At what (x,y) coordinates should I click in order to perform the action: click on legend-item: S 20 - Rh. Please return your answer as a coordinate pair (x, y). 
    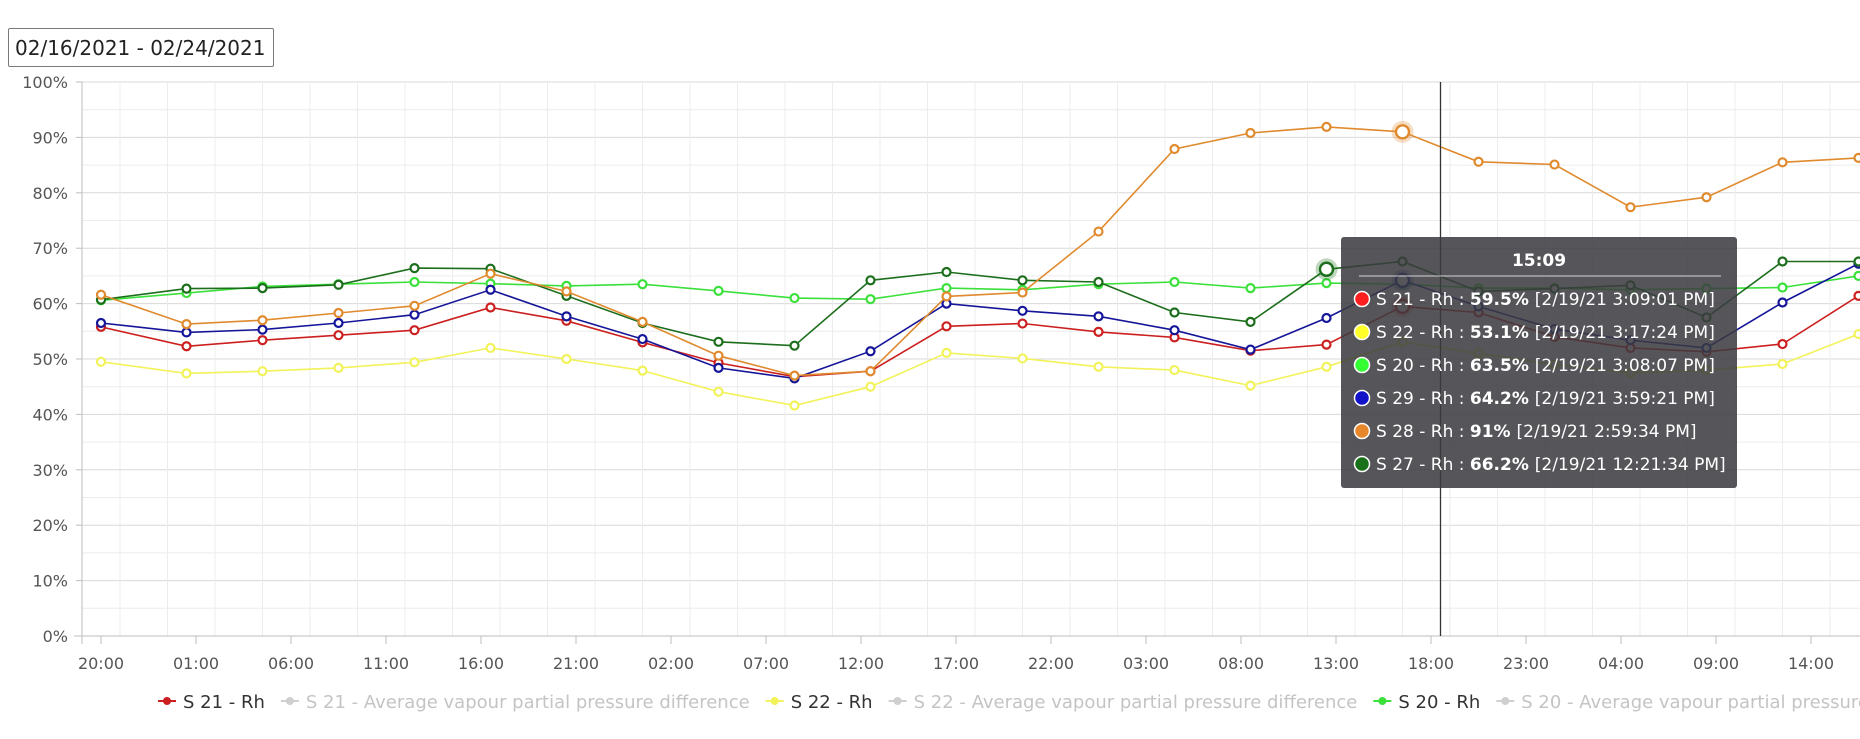
    Looking at the image, I should click on (1426, 702).